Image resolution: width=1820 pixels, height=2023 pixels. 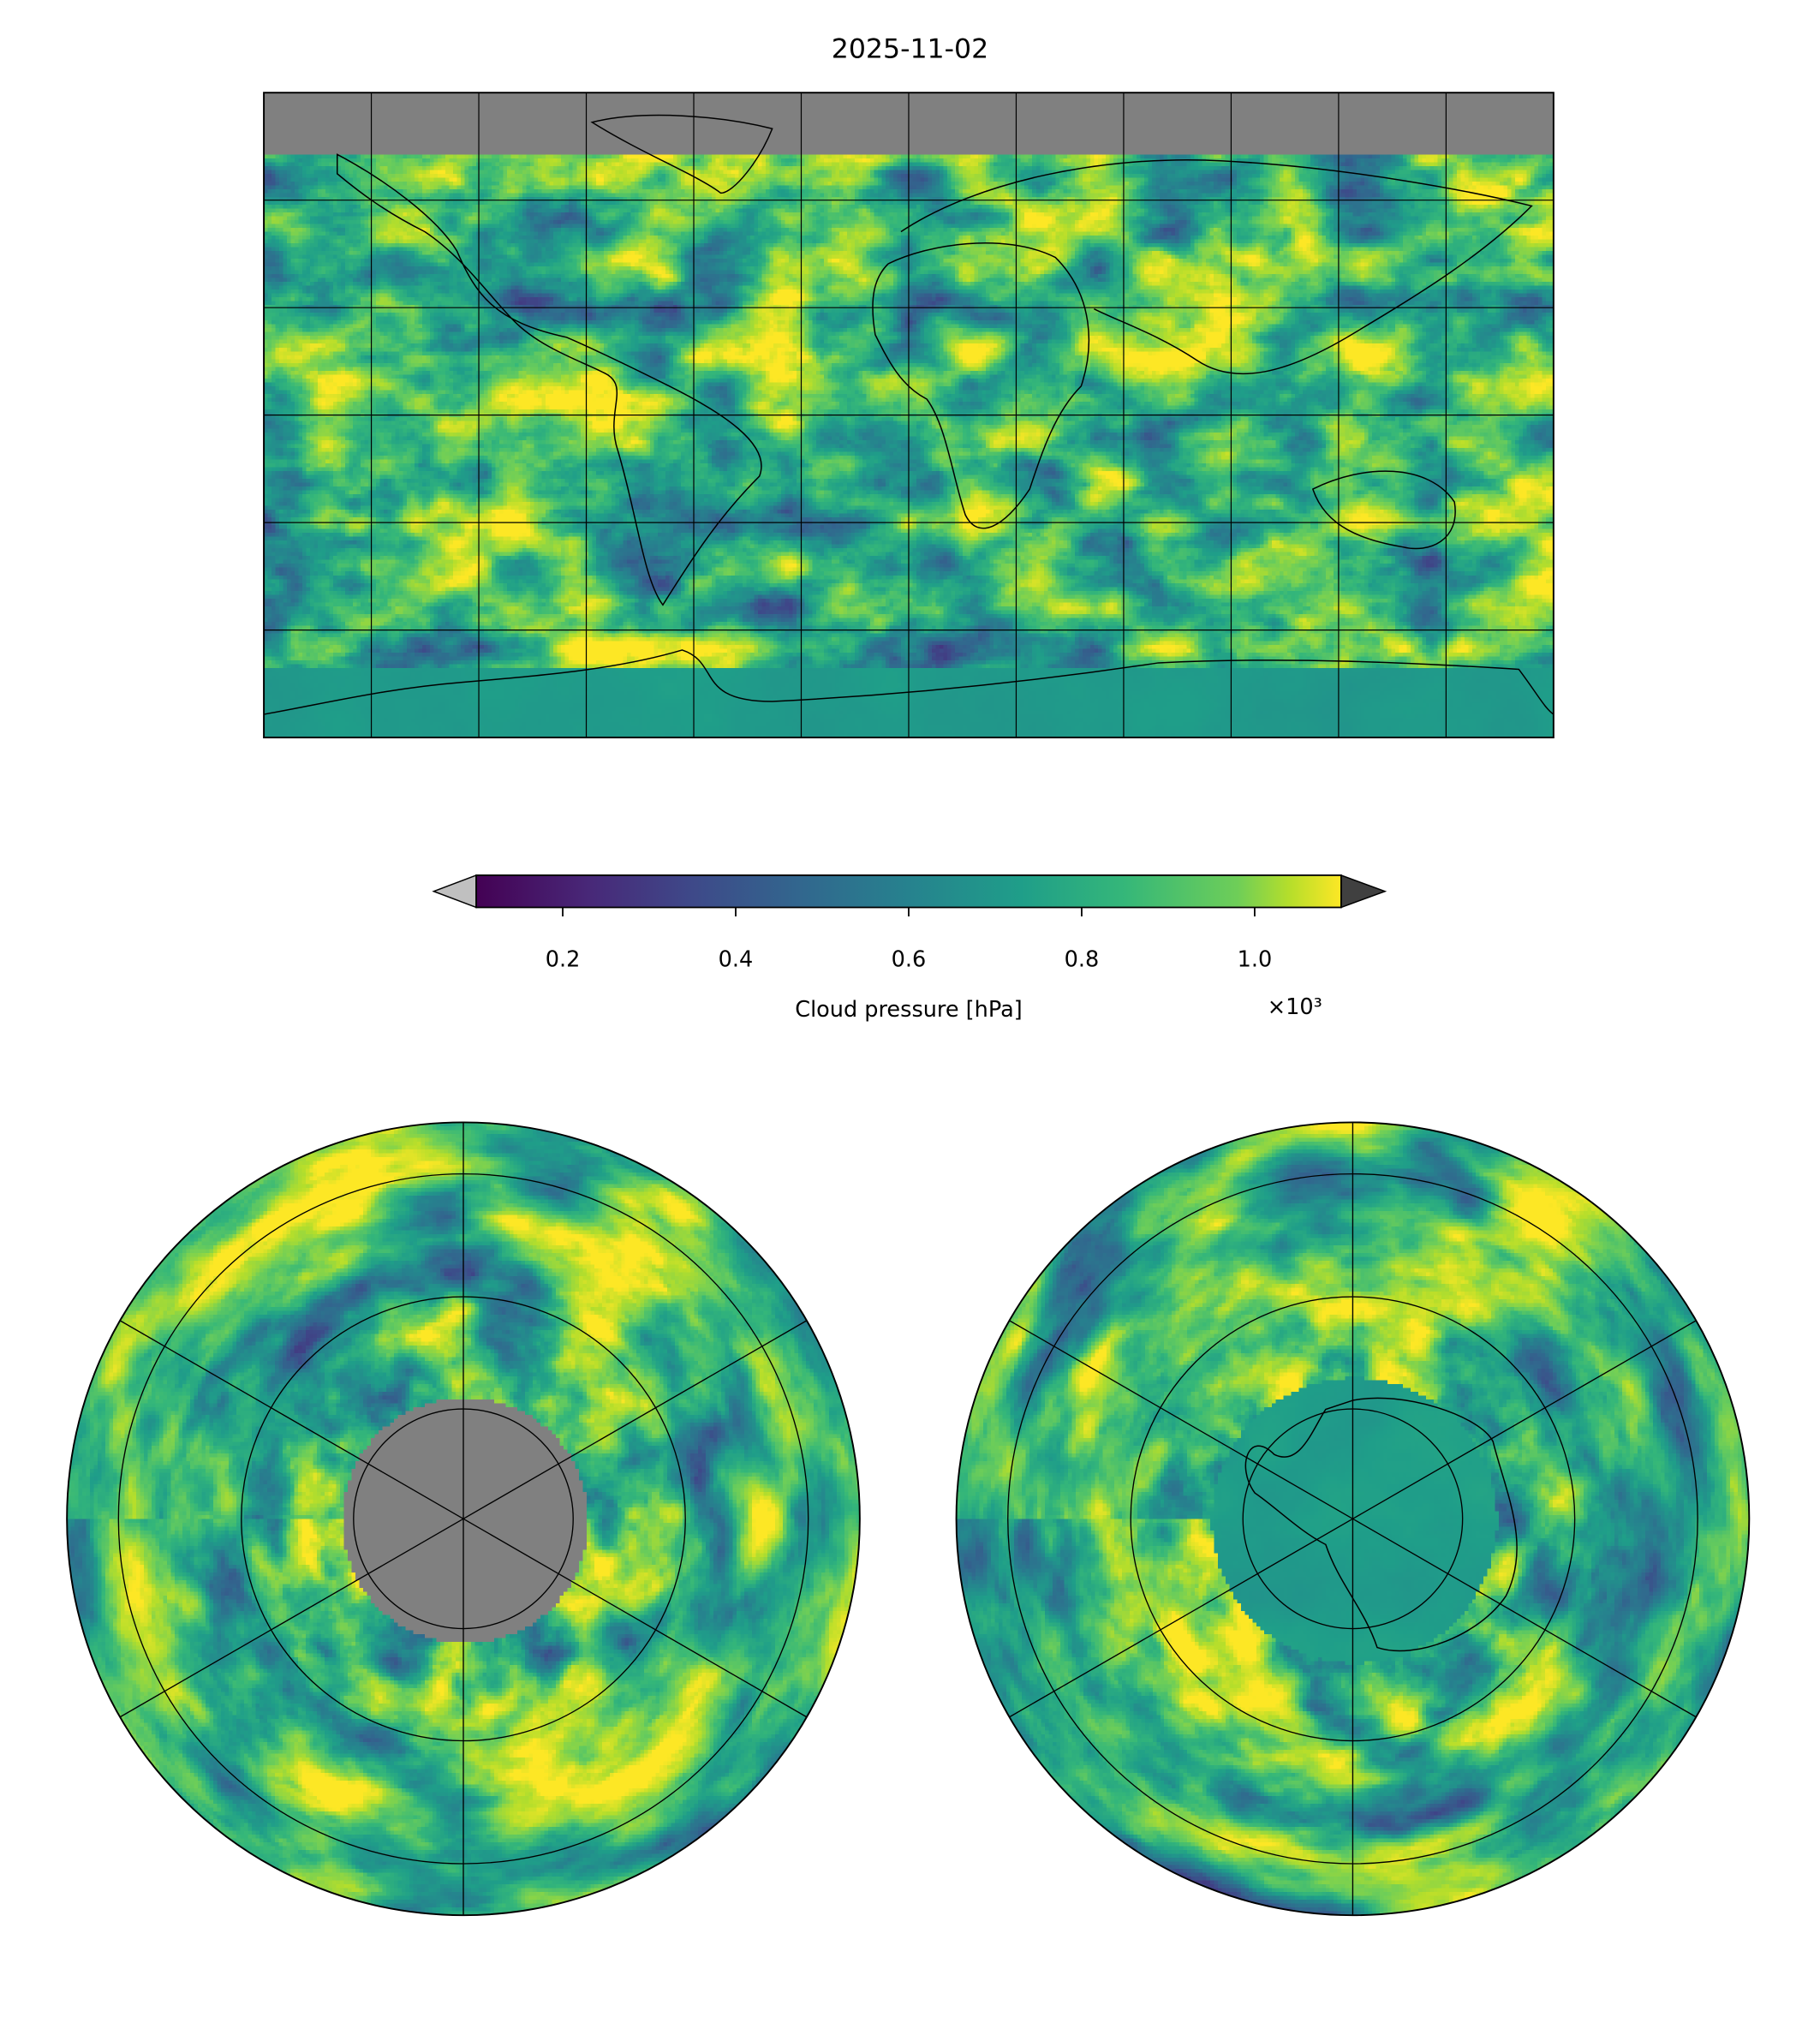 What do you see at coordinates (1363, 891) in the screenshot?
I see `colorbar-over-extension` at bounding box center [1363, 891].